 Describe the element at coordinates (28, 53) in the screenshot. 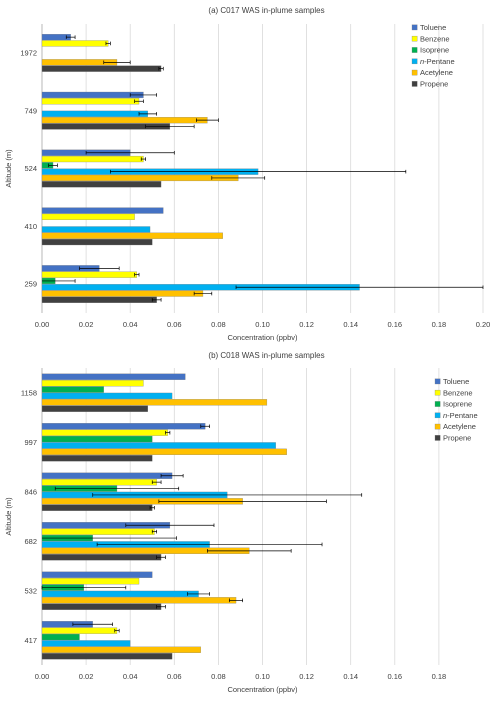

I see `y-tick-label: 1972` at that location.